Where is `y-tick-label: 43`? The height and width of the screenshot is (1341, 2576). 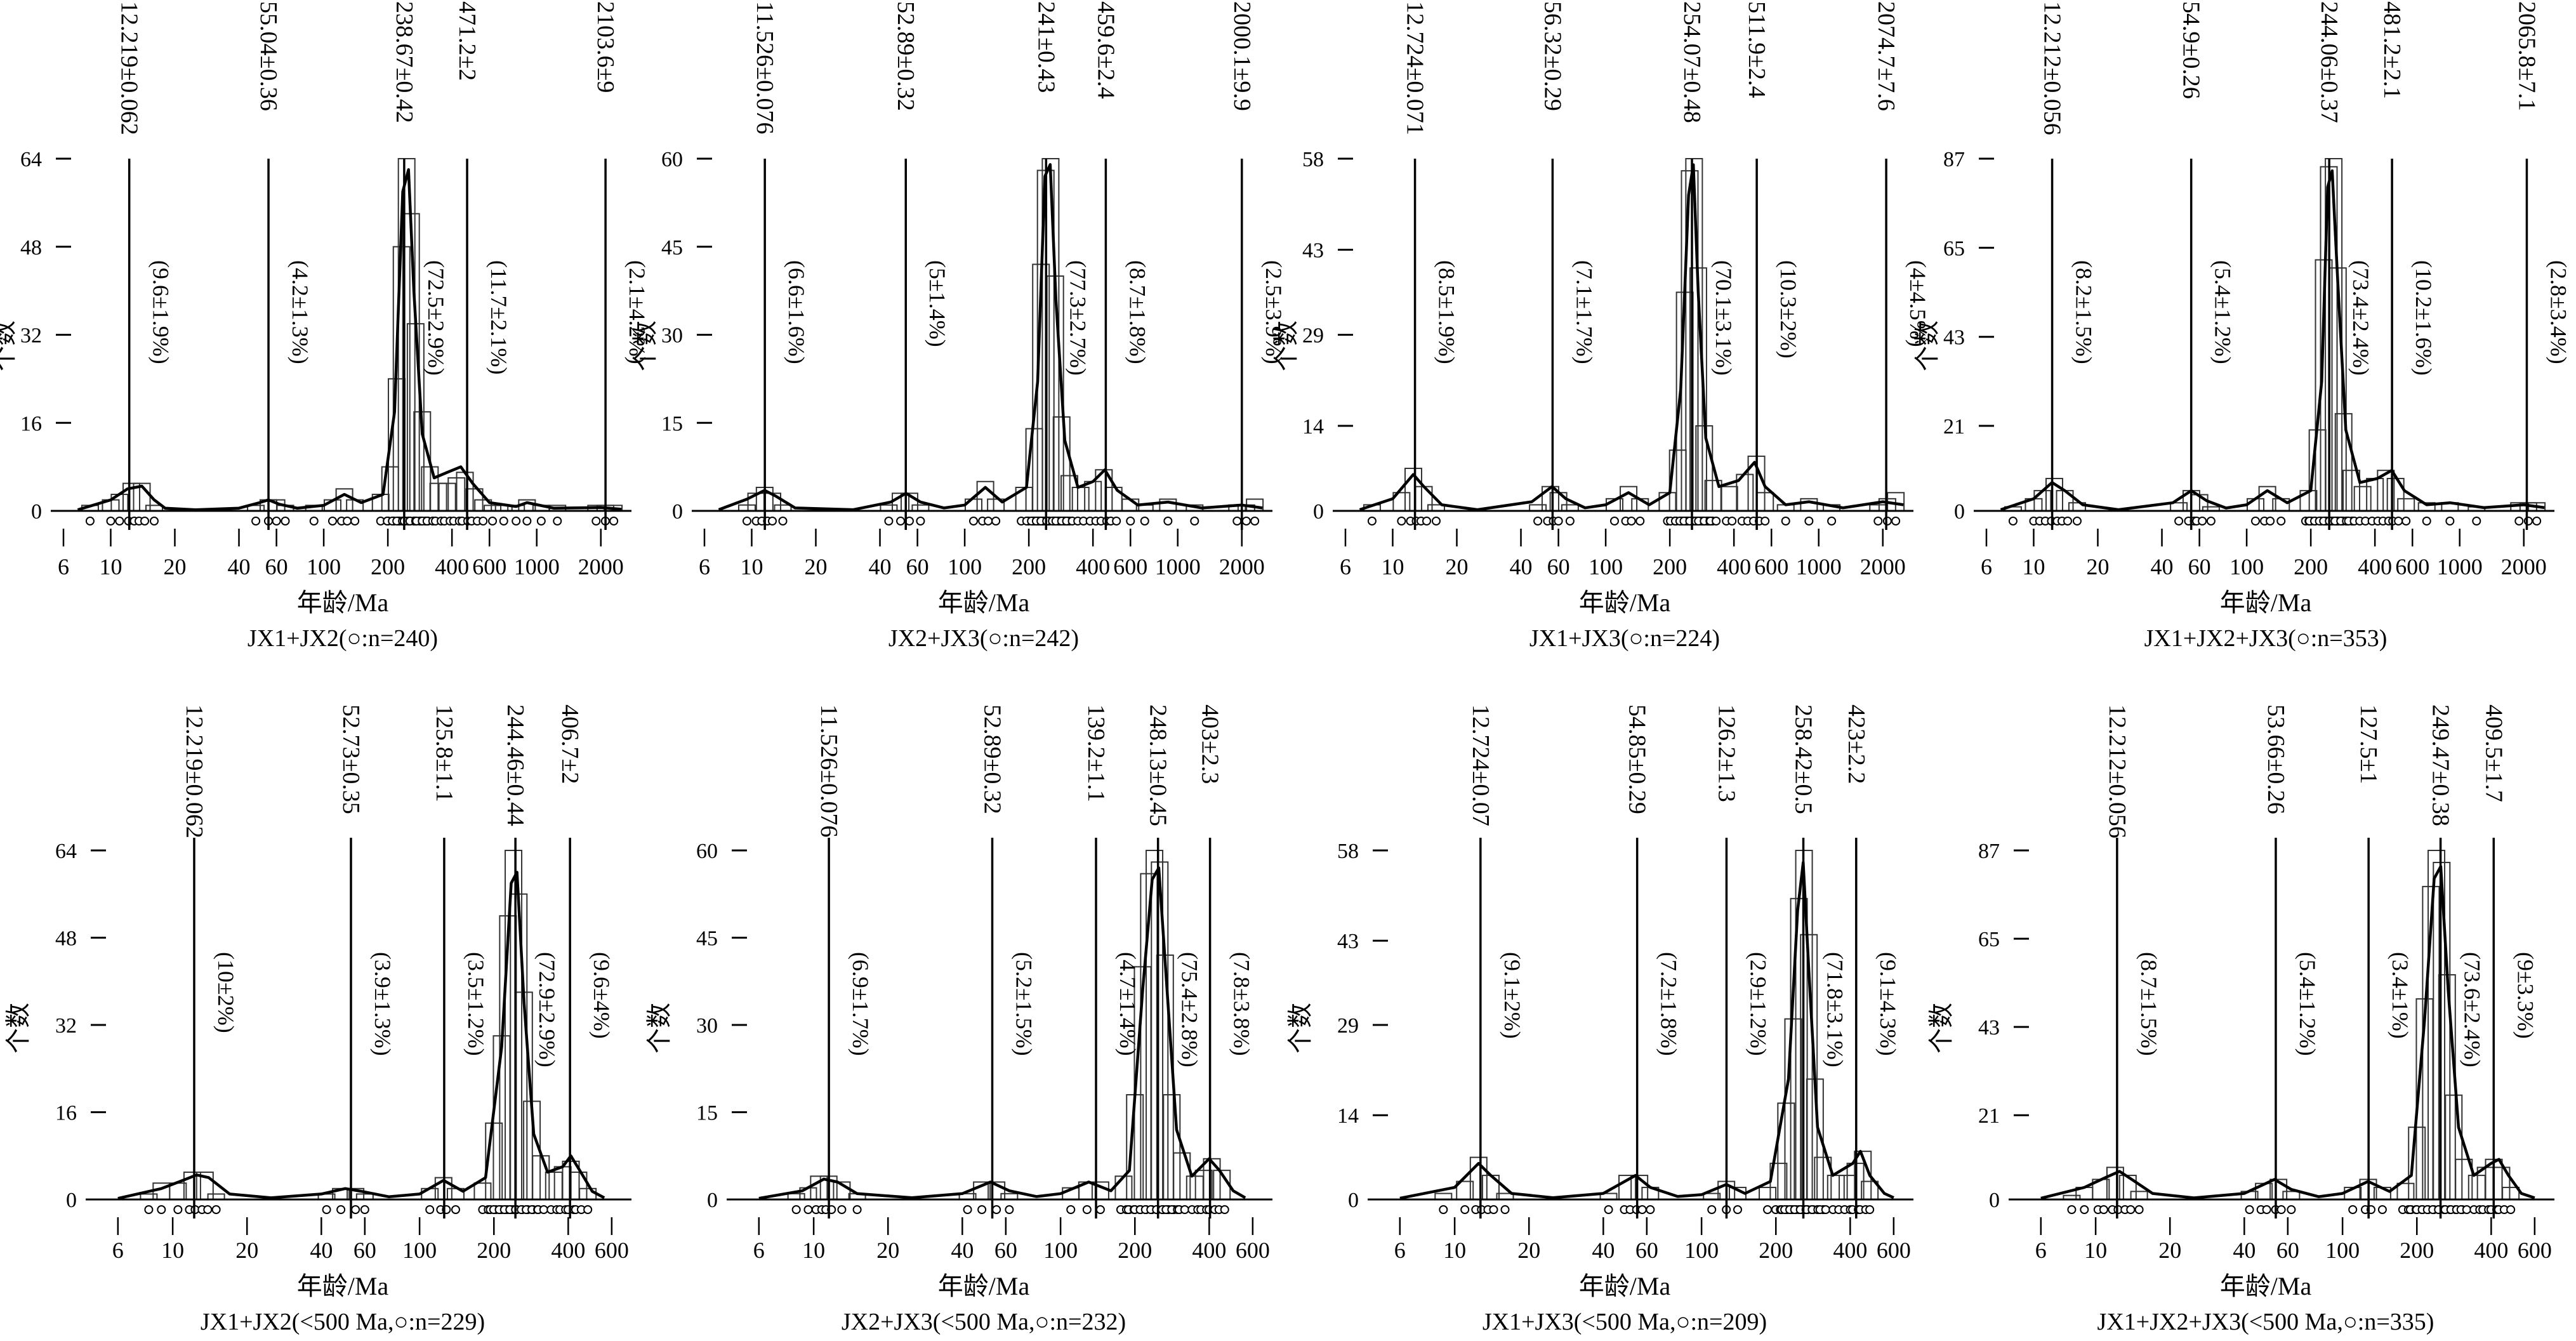 y-tick-label: 43 is located at coordinates (1989, 1028).